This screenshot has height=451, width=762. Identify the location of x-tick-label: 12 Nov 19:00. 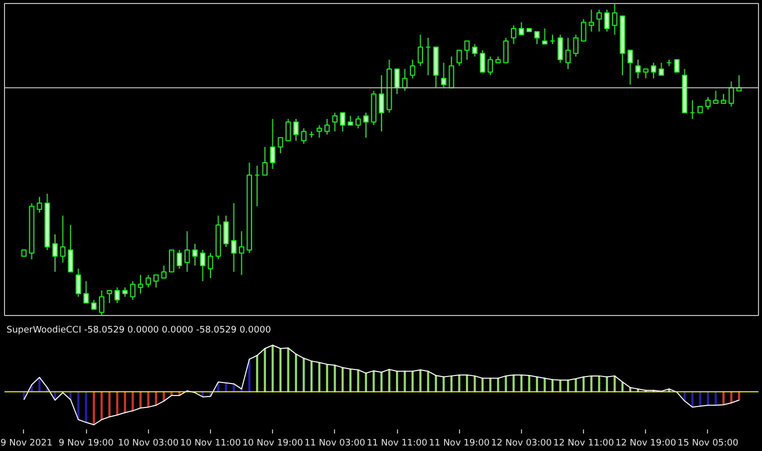
(645, 443).